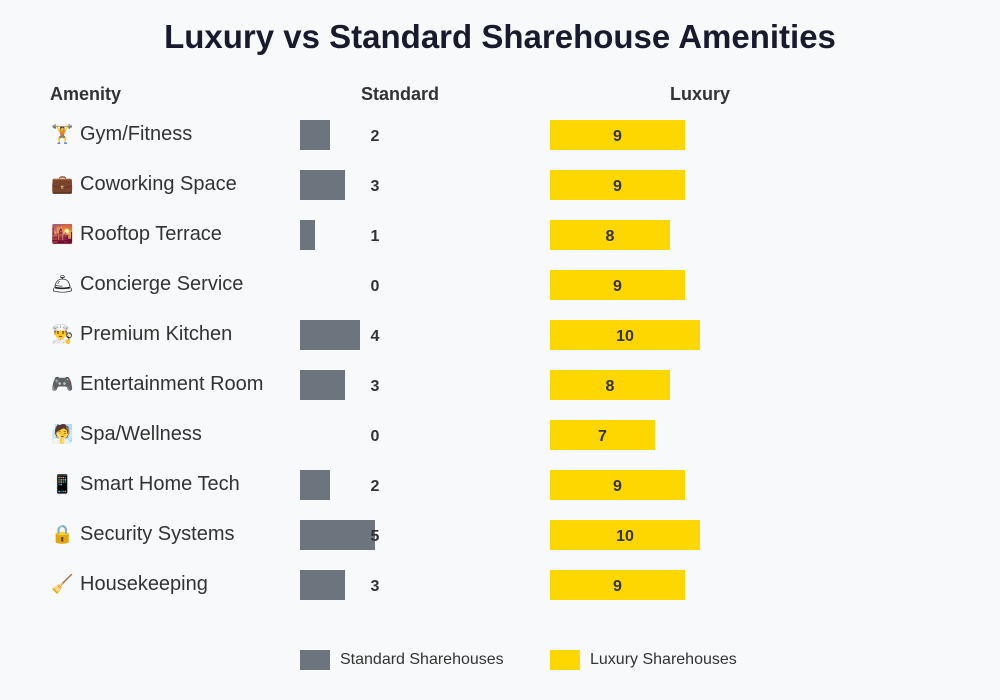 The image size is (1000, 700). What do you see at coordinates (62, 484) in the screenshot?
I see `mobile-phone-icon: 📱` at bounding box center [62, 484].